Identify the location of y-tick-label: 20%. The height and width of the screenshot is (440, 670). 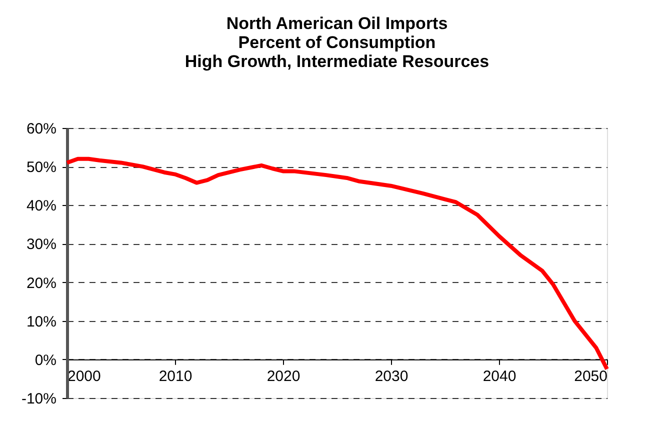
(41, 283).